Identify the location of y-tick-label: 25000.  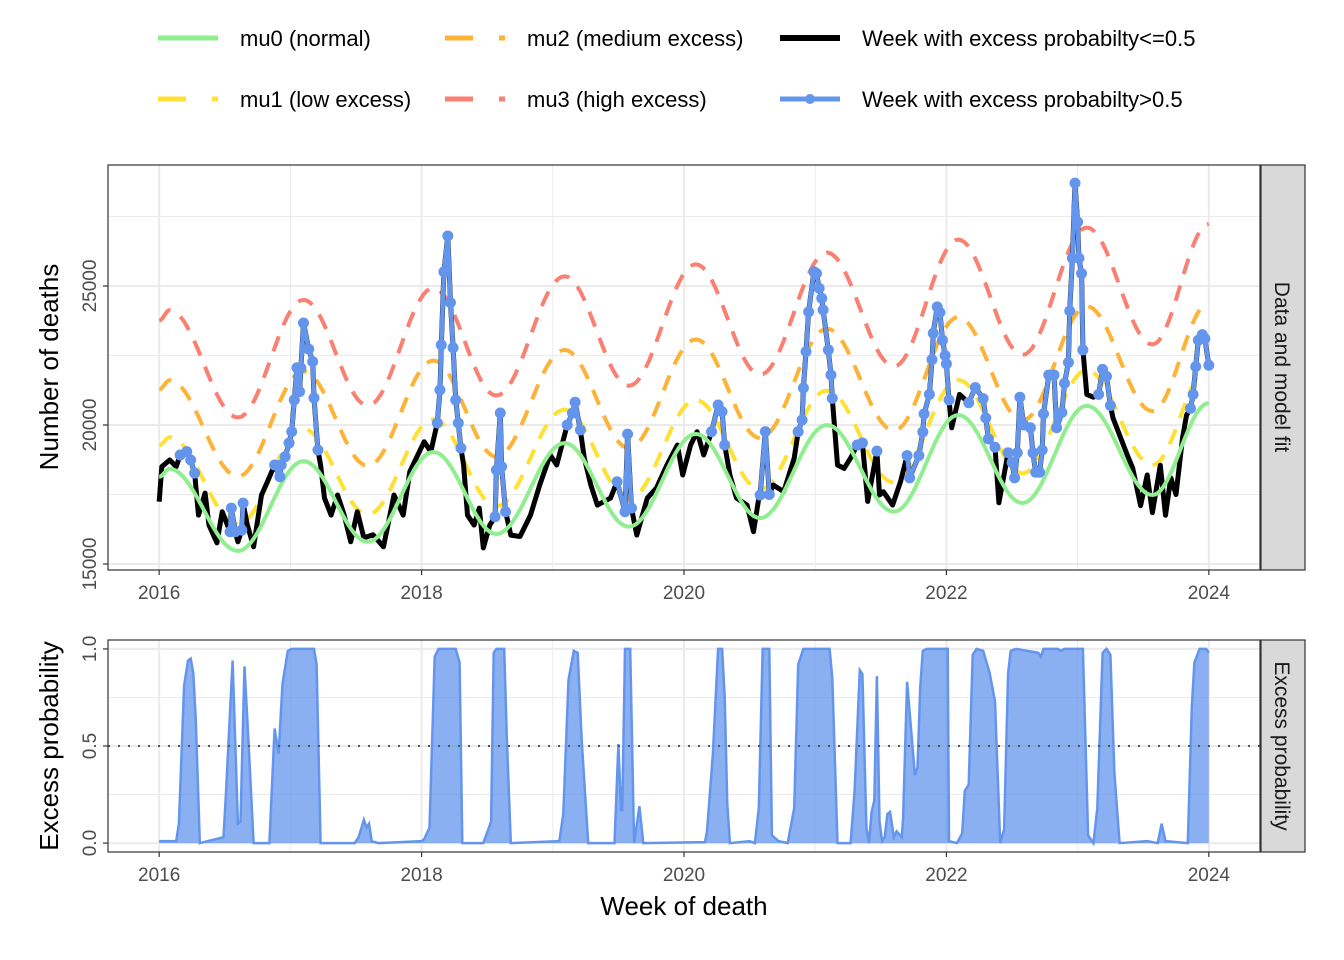
(90, 286).